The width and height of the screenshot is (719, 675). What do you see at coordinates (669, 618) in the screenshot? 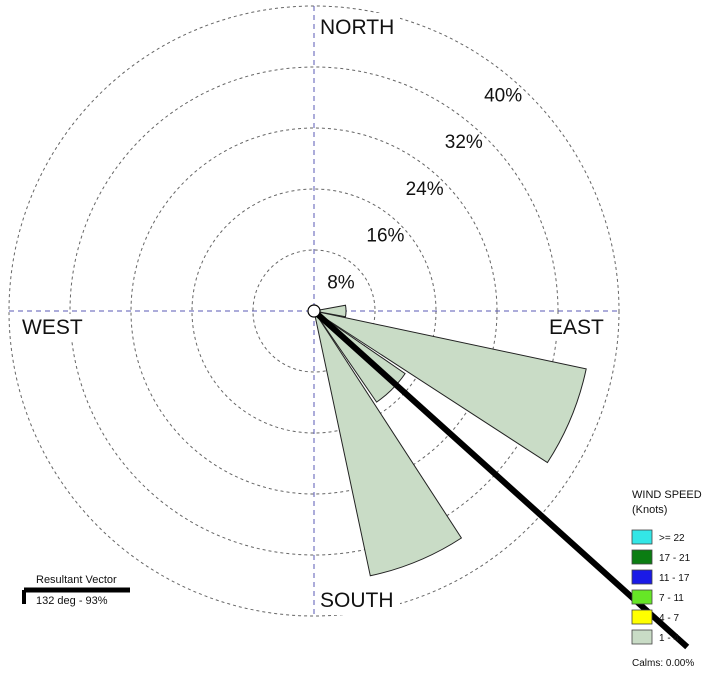
I see `legend-label-4: 4 - 7` at bounding box center [669, 618].